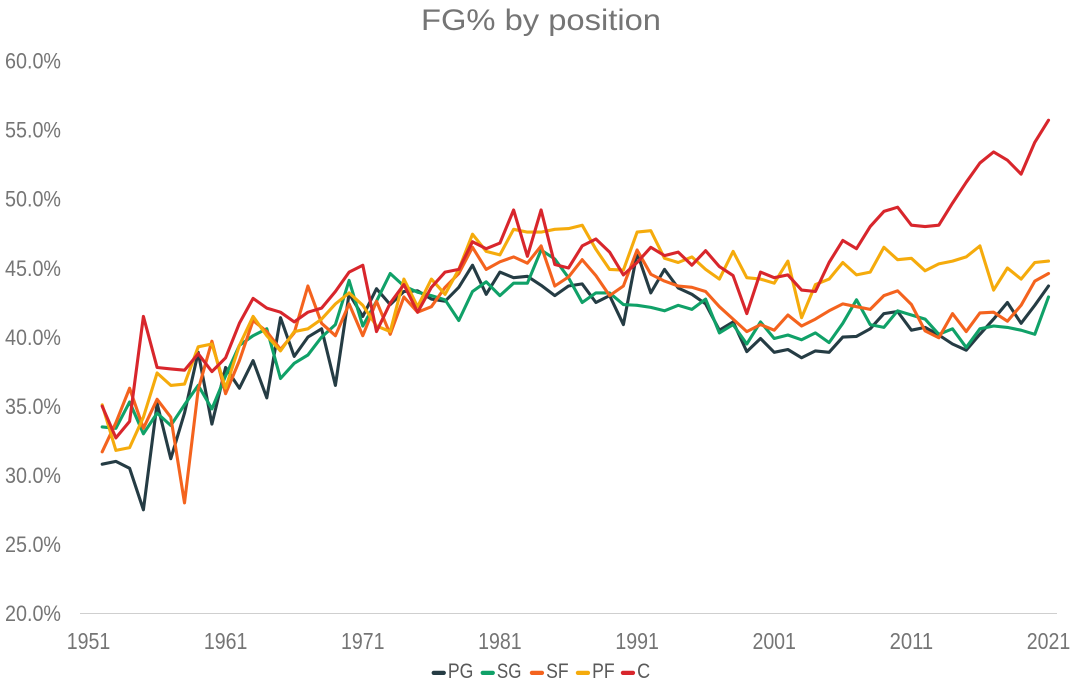 The image size is (1080, 691). I want to click on svg-text: 50.0%, so click(33, 199).